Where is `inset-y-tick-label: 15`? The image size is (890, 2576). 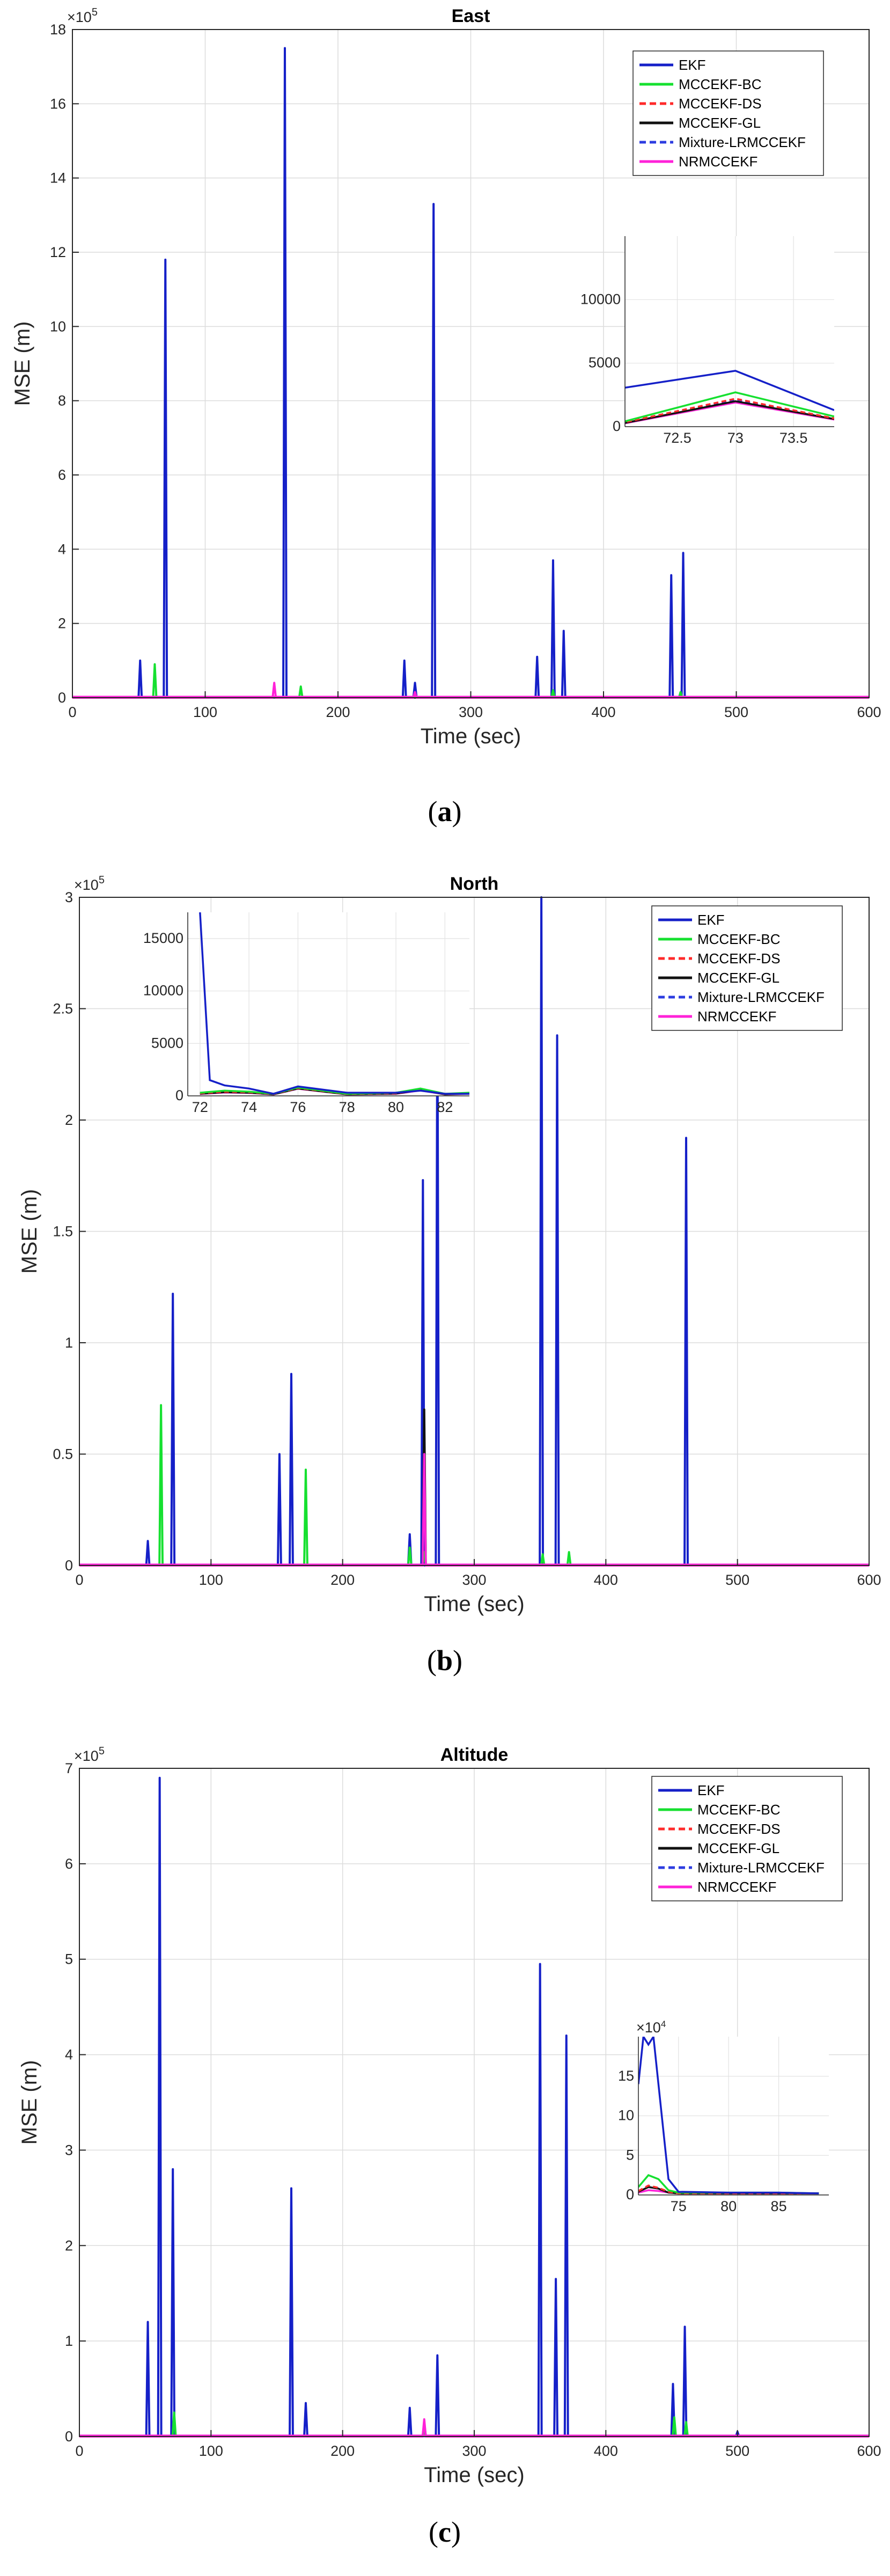
inset-y-tick-label: 15 is located at coordinates (626, 2076).